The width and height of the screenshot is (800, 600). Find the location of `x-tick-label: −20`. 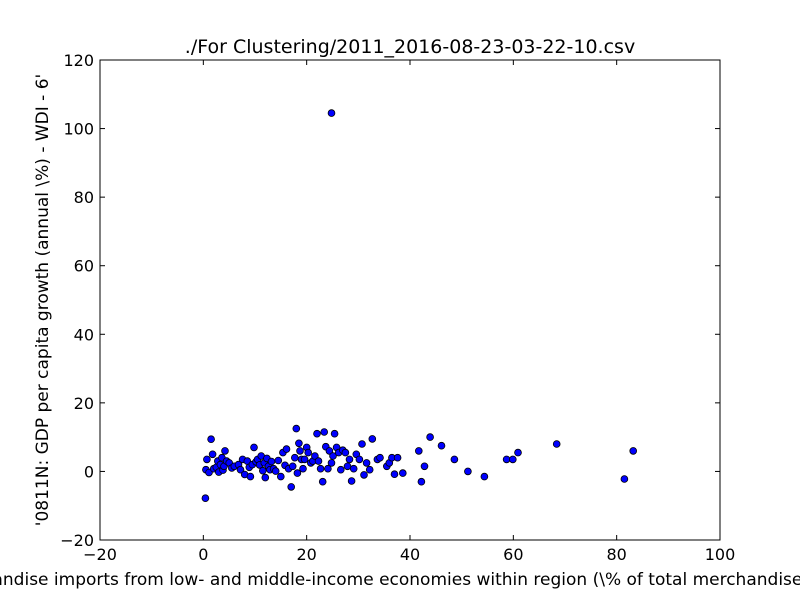

x-tick-label: −20 is located at coordinates (100, 554).